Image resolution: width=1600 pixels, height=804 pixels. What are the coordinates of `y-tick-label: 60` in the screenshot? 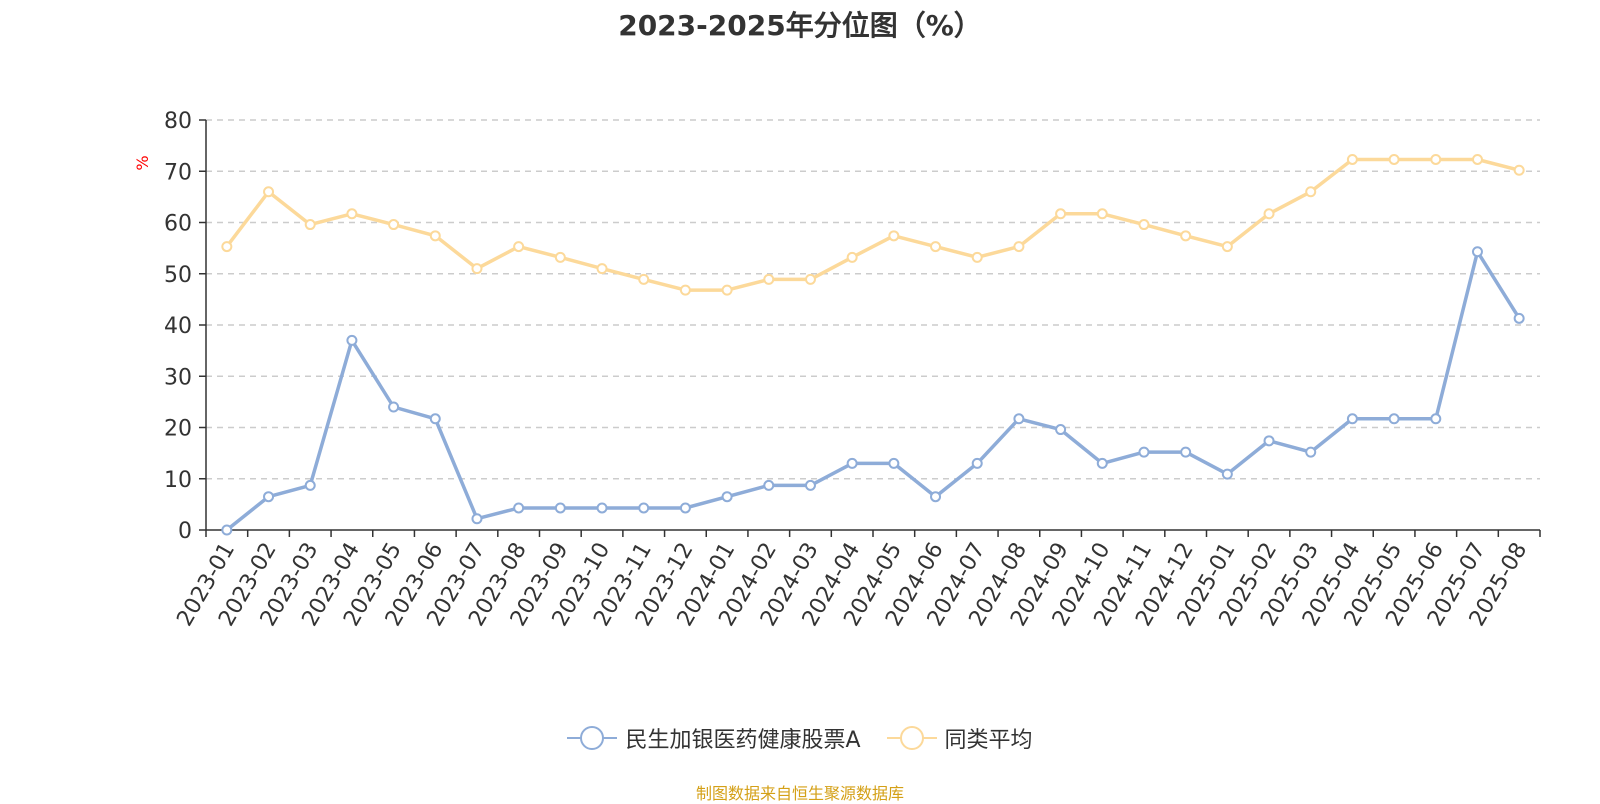 It's located at (178, 224).